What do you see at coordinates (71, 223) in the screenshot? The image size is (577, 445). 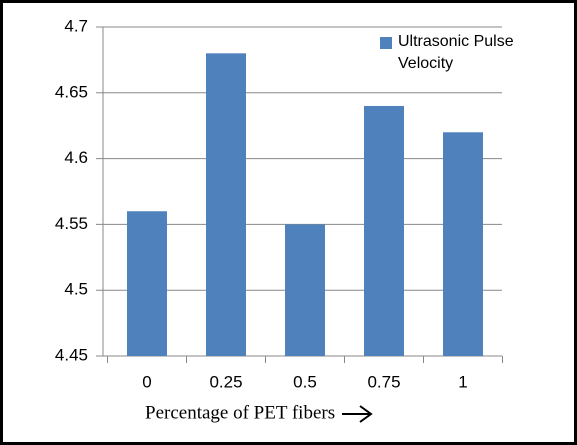 I see `y-tick-label: 4.55` at bounding box center [71, 223].